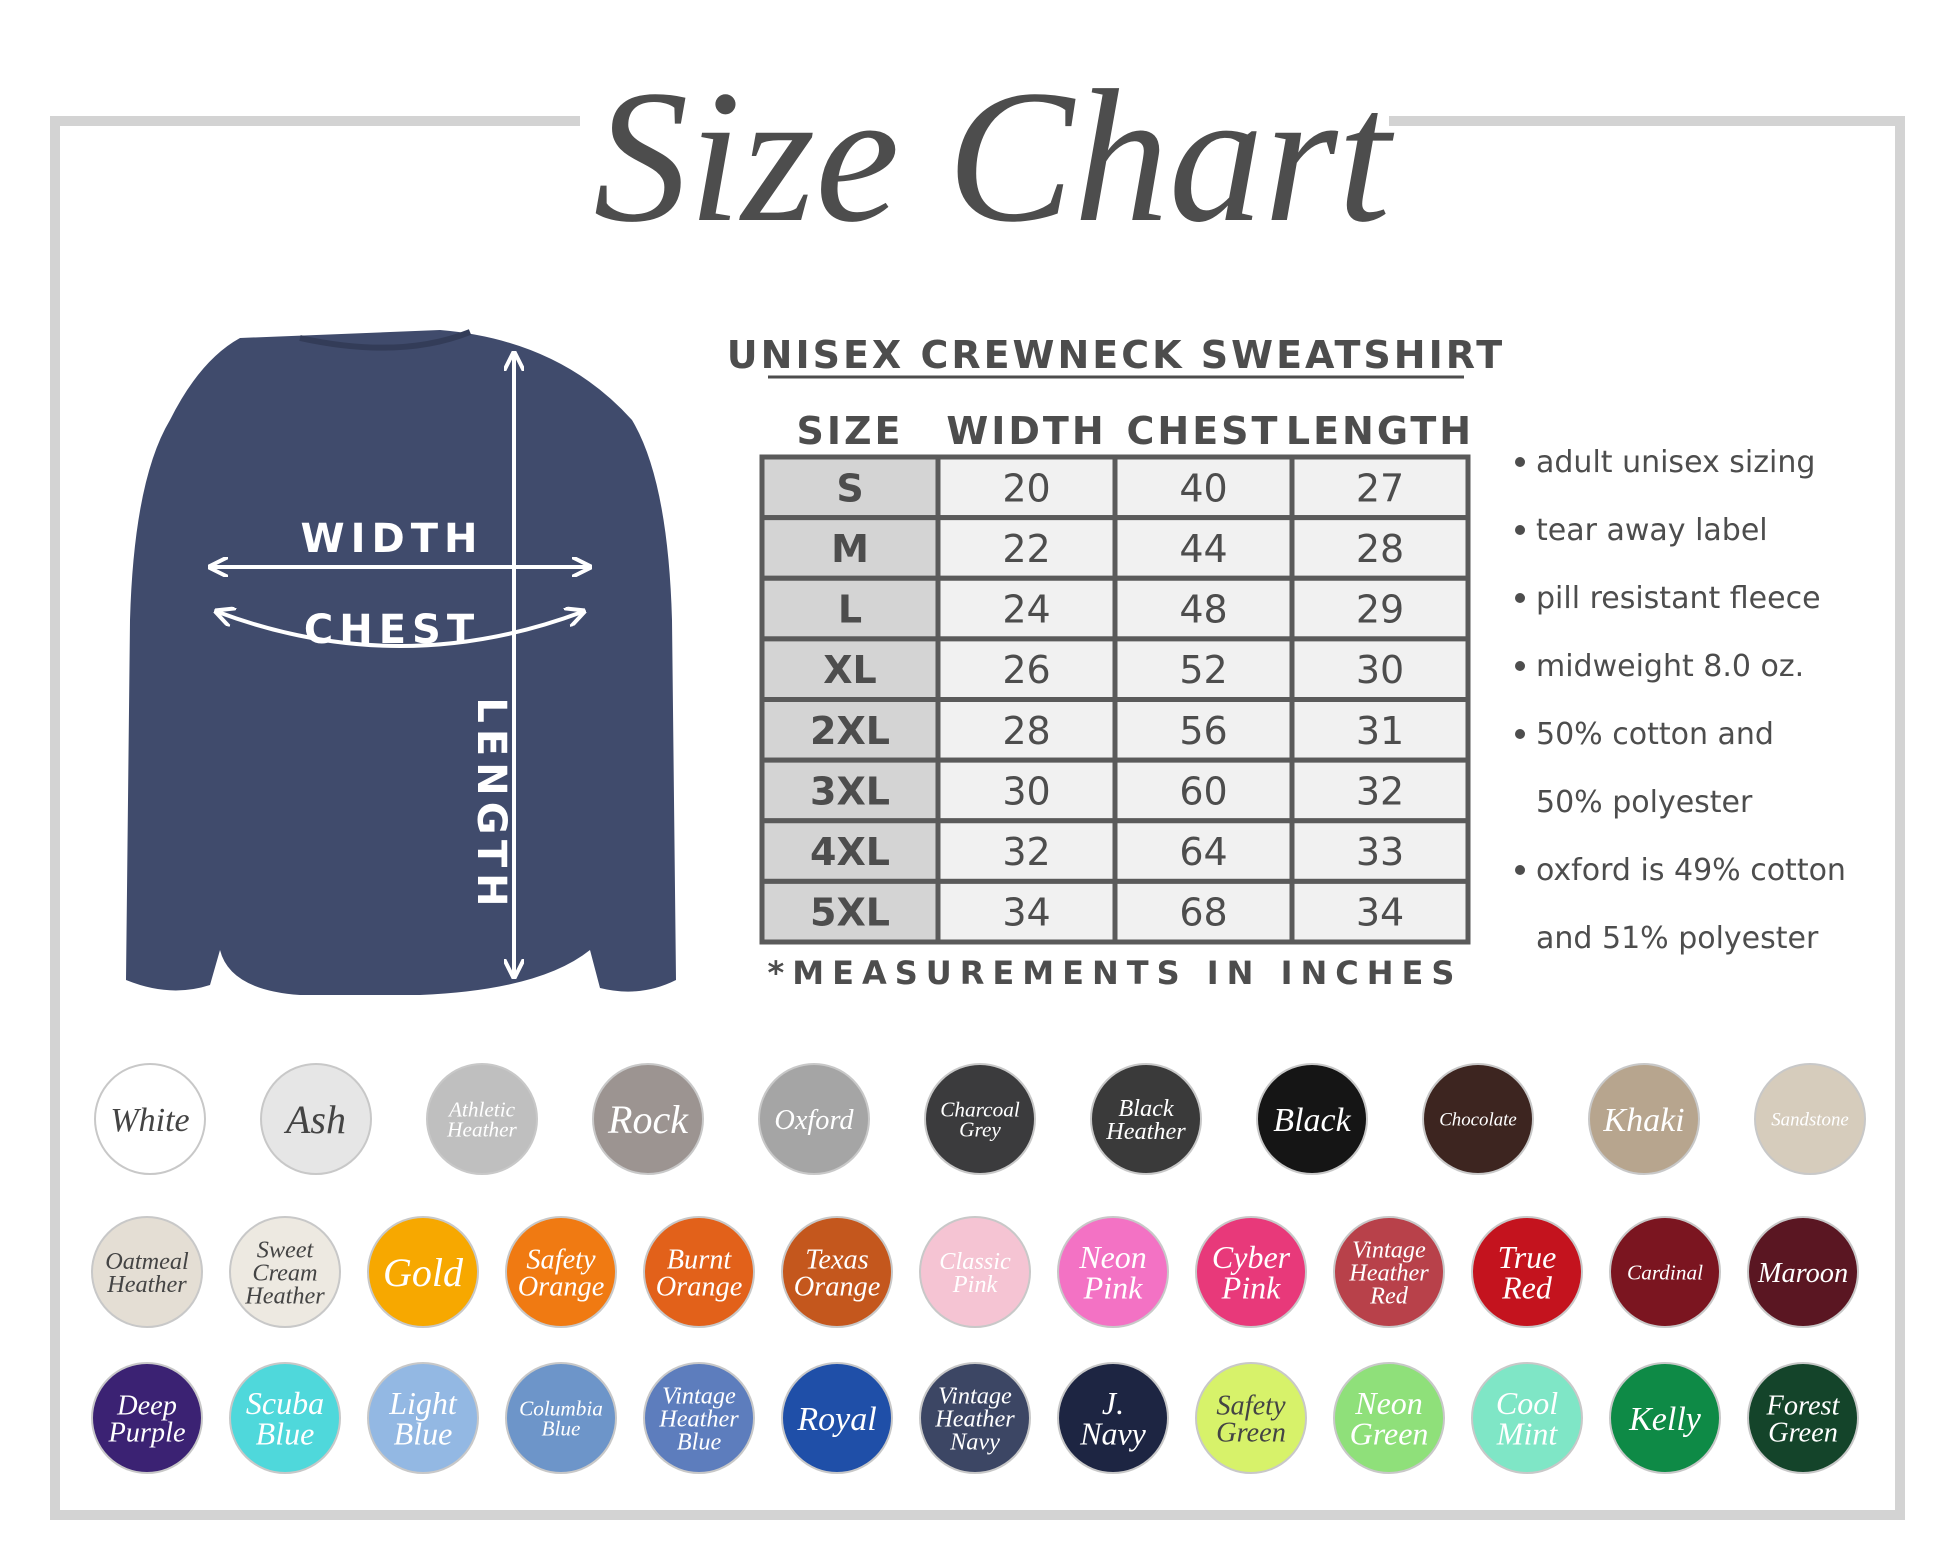  Describe the element at coordinates (699, 1286) in the screenshot. I see `swatch-label: Orange` at that location.